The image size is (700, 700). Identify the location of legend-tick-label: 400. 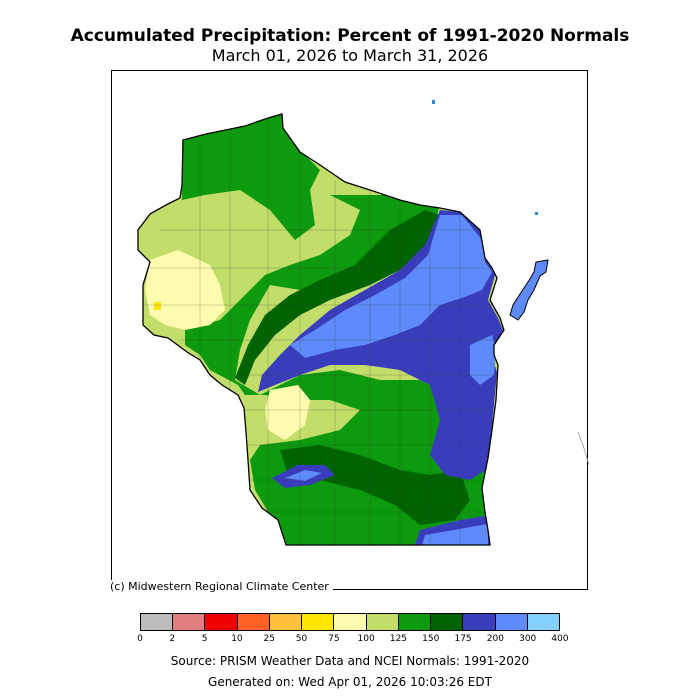
(560, 639).